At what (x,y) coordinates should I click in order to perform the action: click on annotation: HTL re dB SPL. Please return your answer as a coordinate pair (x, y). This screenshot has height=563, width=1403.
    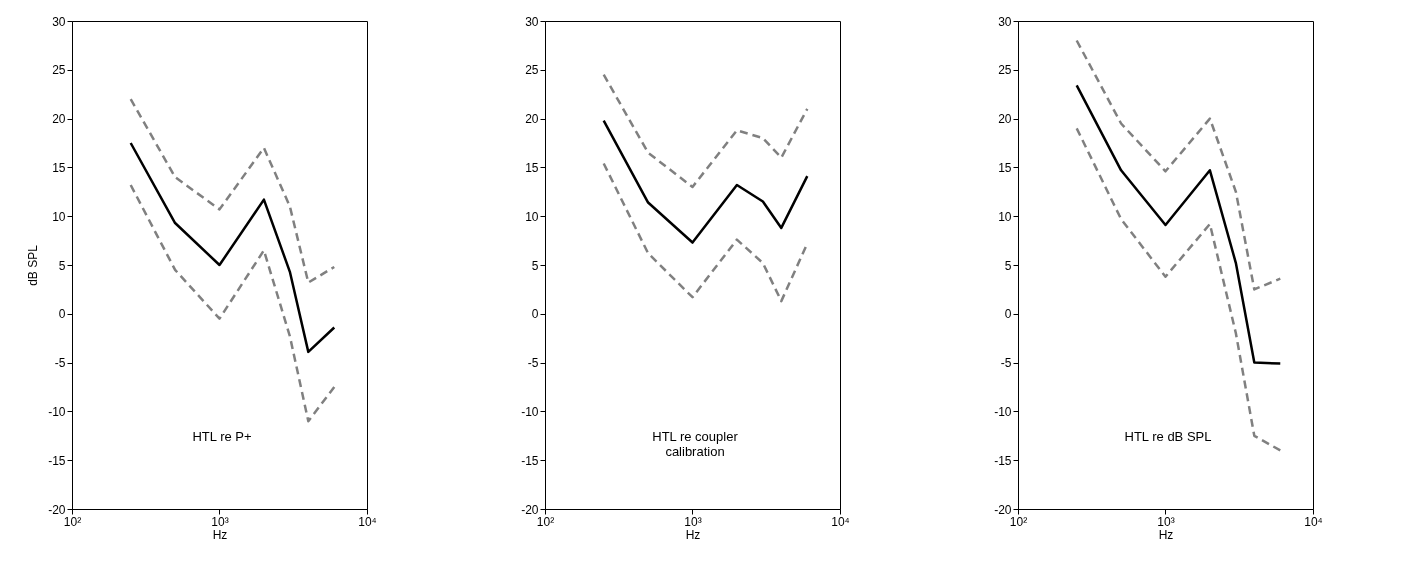
    Looking at the image, I should click on (1168, 436).